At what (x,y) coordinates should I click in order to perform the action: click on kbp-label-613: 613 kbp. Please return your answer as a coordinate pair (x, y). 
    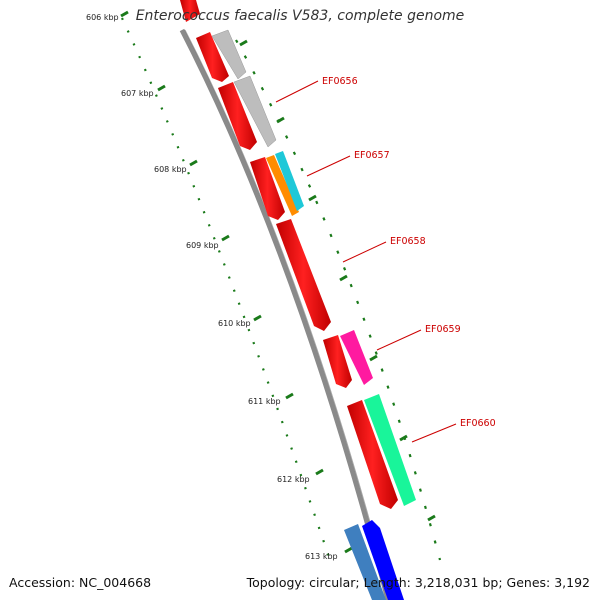
    Looking at the image, I should click on (321, 556).